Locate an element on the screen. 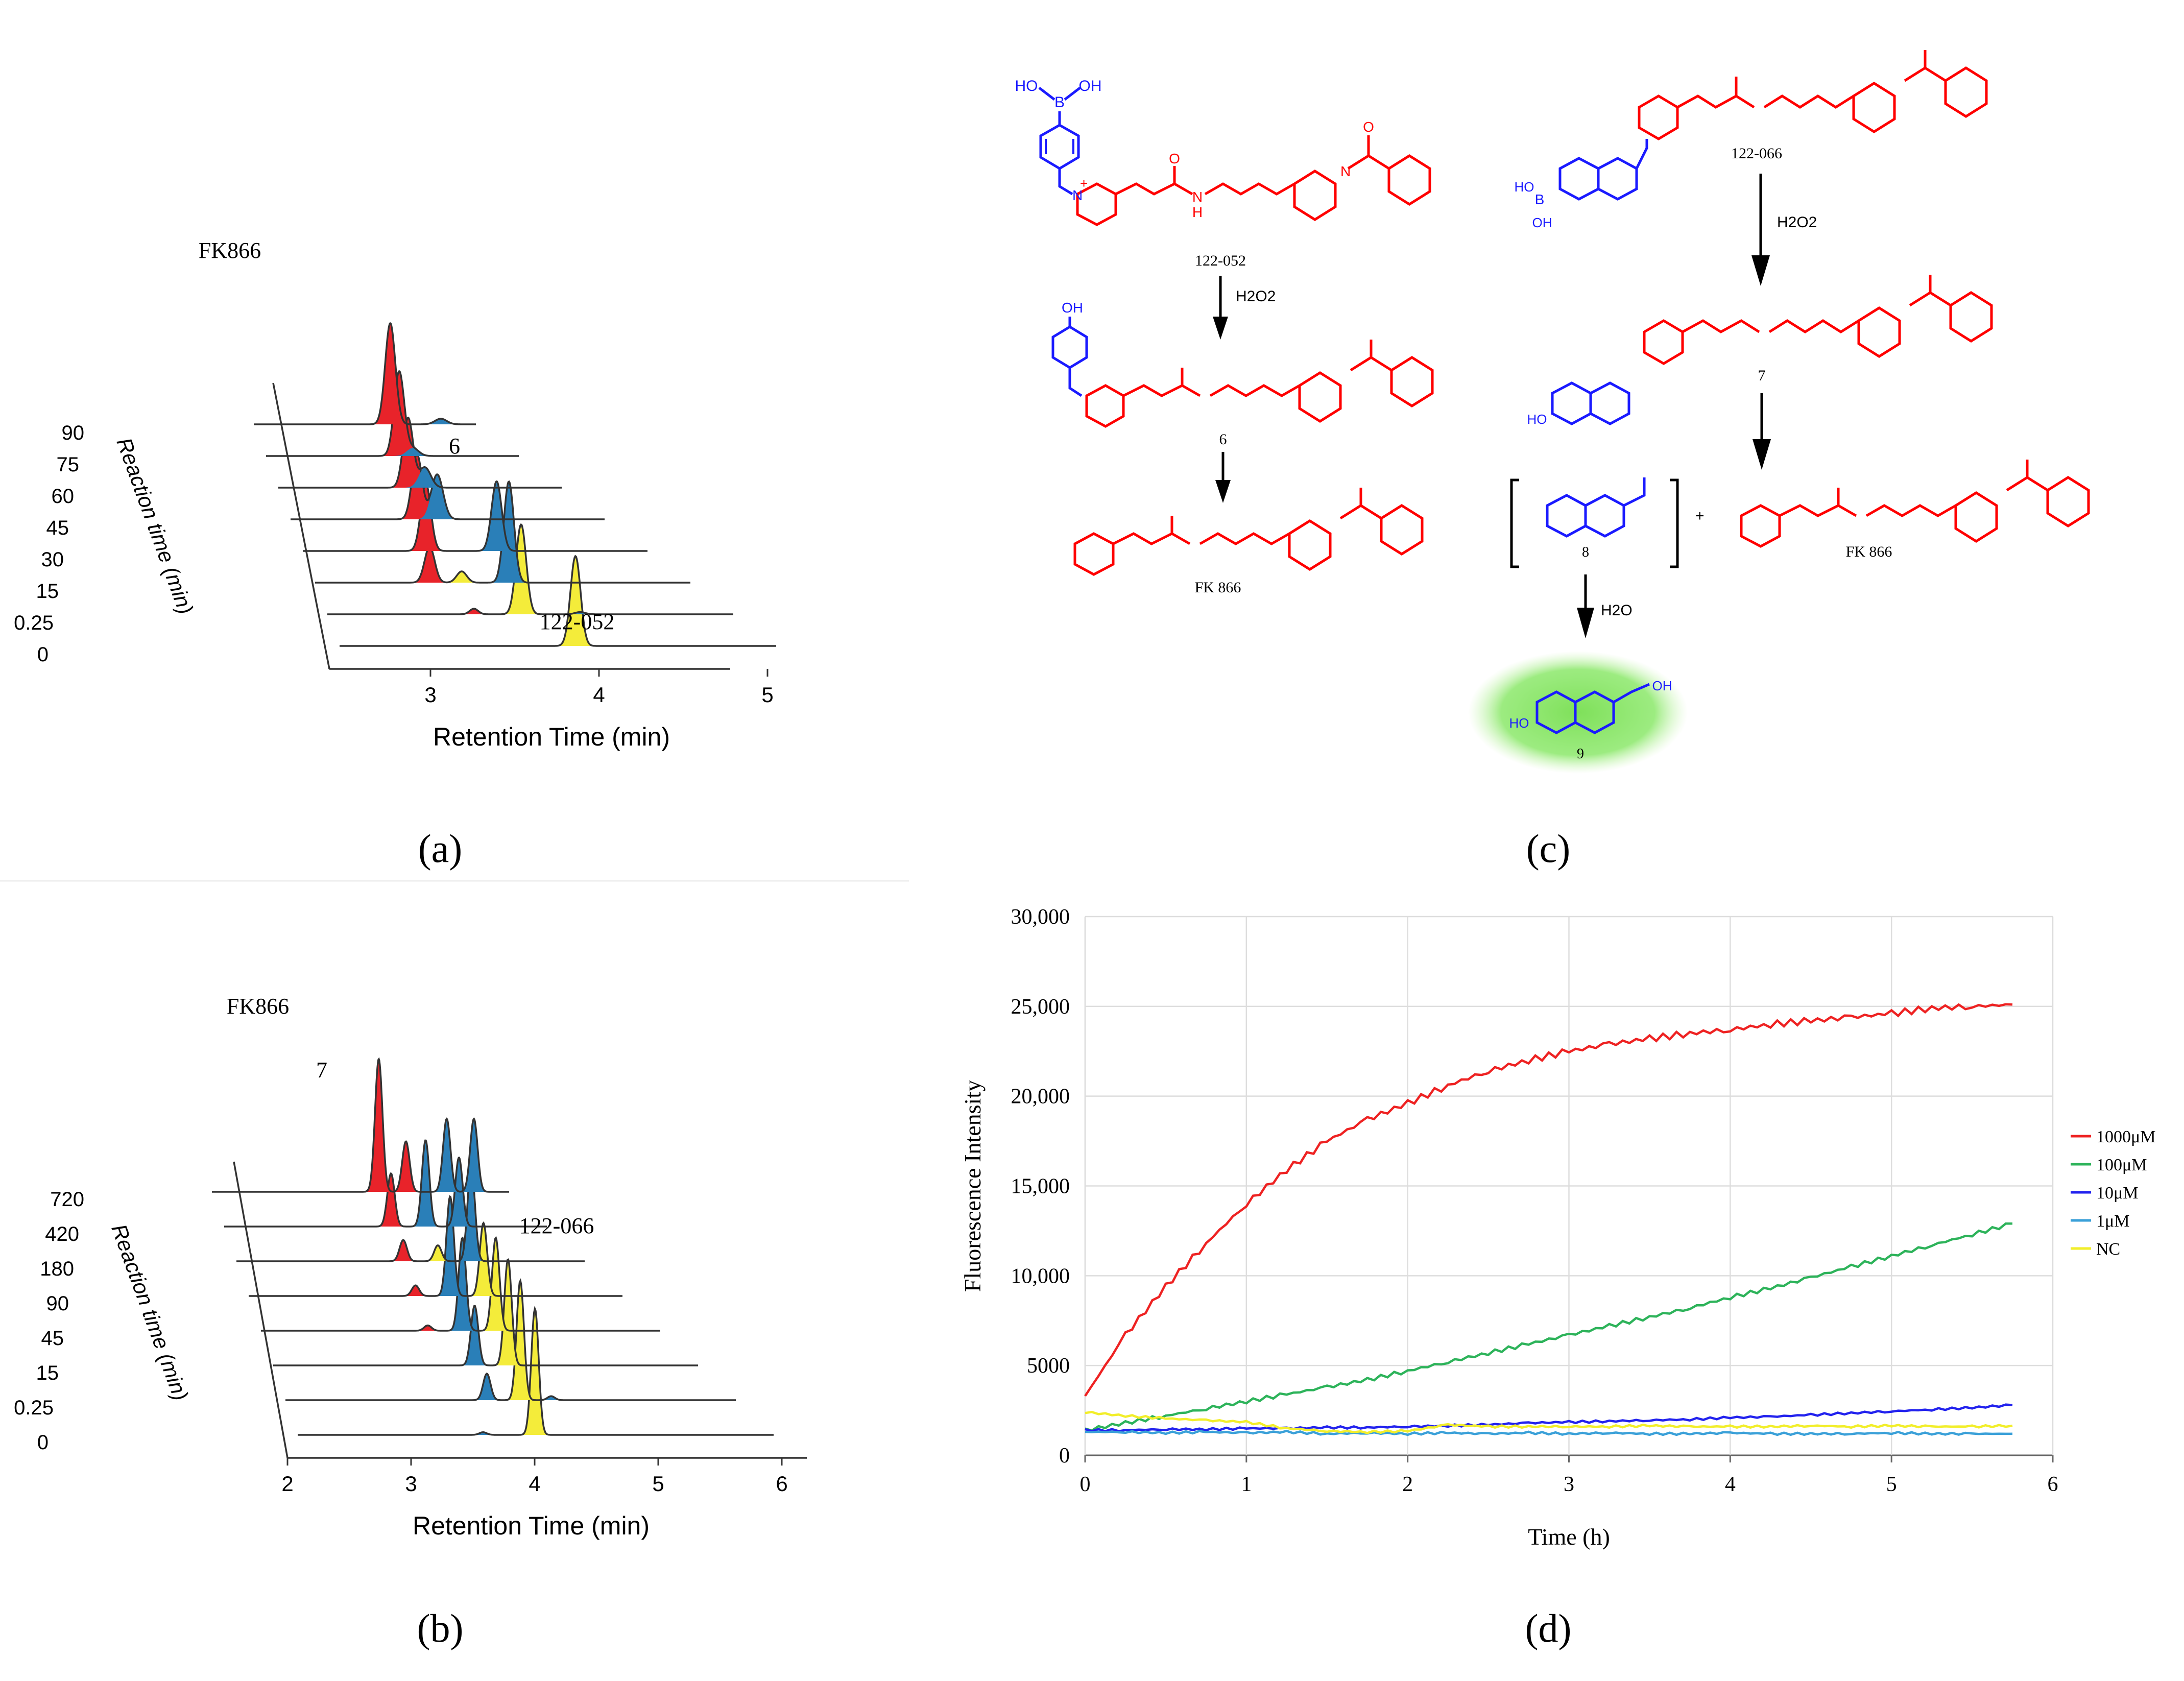 The width and height of the screenshot is (2184, 1681). annotation-122-066-b: 122-066 is located at coordinates (556, 1226).